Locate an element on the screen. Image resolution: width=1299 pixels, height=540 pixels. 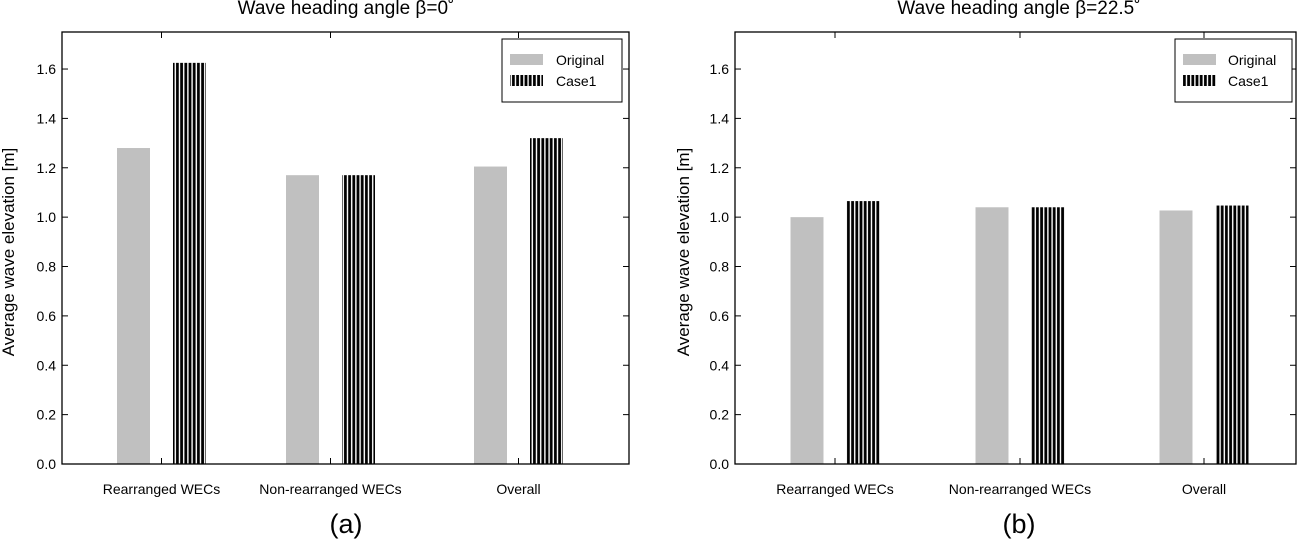
chart-title: Wave heading angle β=22.5˚ is located at coordinates (1018, 9).